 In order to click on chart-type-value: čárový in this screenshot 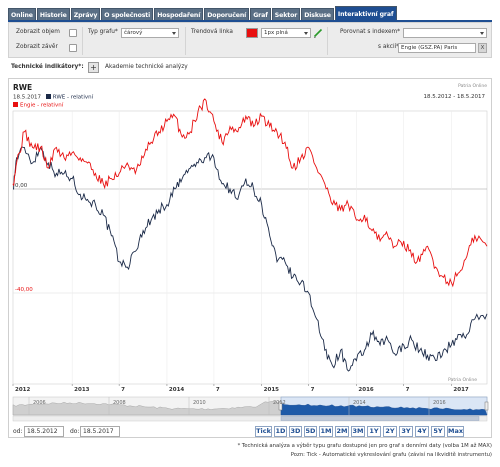, I will do `click(133, 33)`.